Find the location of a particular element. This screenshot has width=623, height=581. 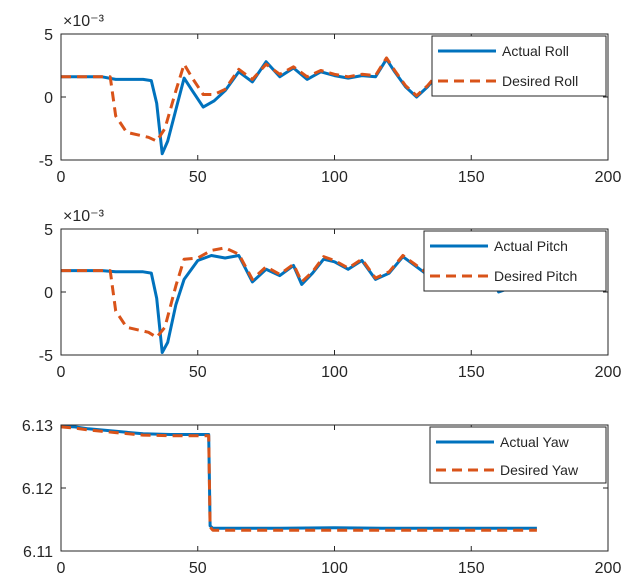

legend-label: Desired Yaw is located at coordinates (539, 470).